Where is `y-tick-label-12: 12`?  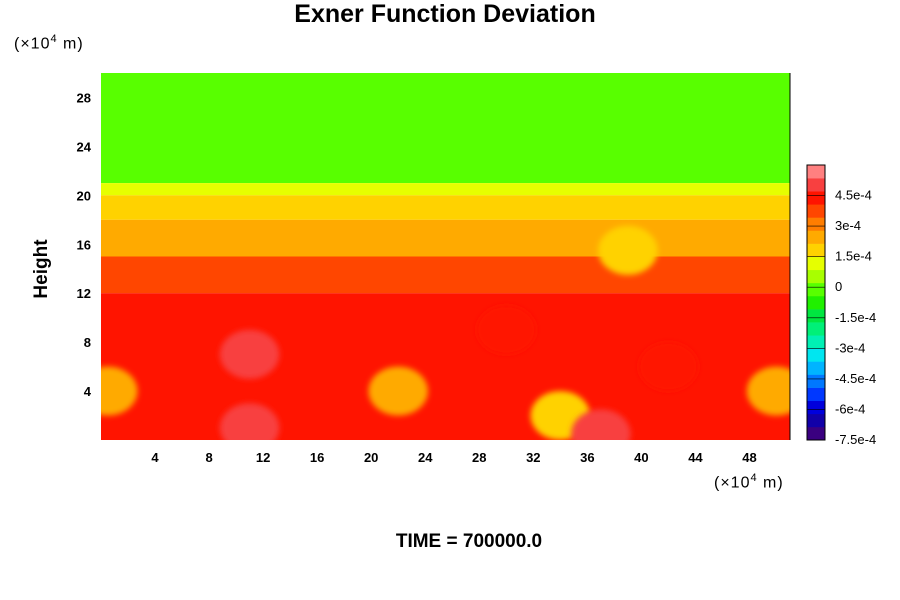 y-tick-label-12: 12 is located at coordinates (84, 293).